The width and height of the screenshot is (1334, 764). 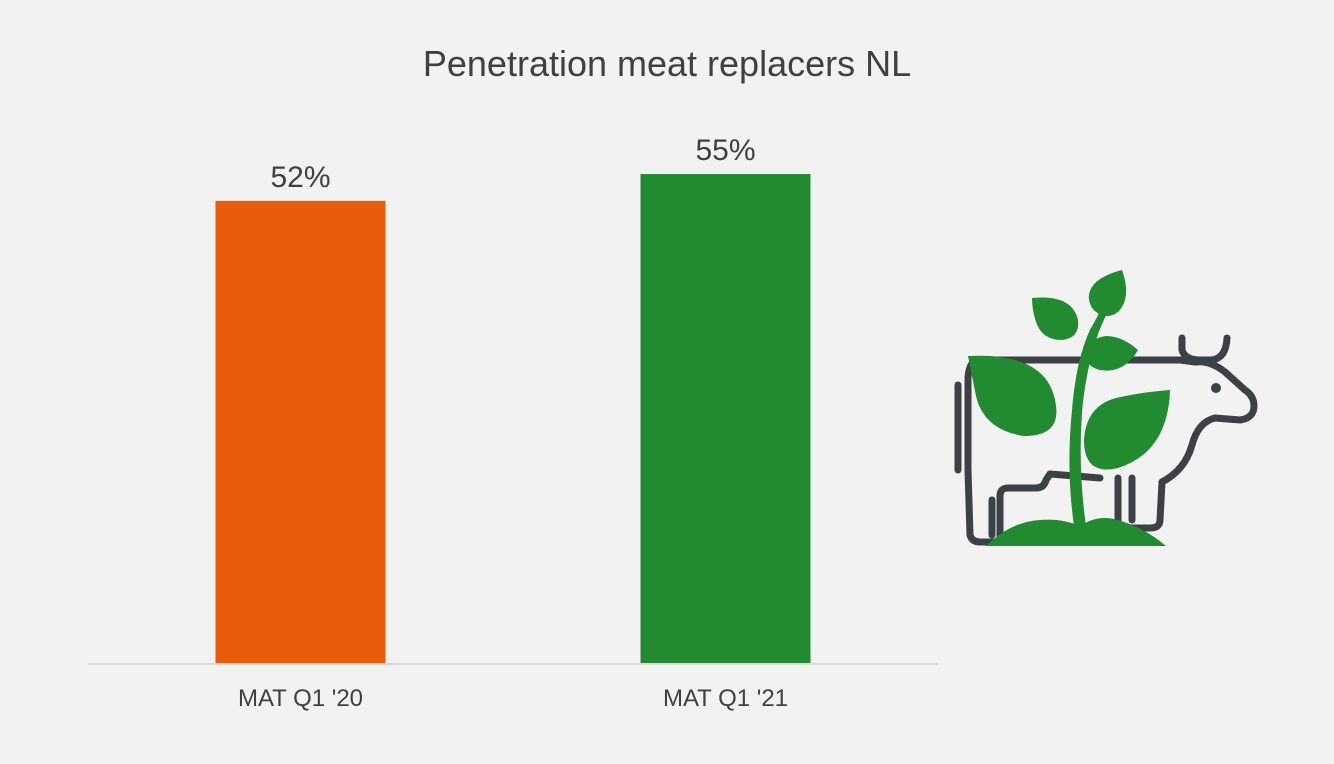 I want to click on cow-eye-icon, so click(x=1216, y=388).